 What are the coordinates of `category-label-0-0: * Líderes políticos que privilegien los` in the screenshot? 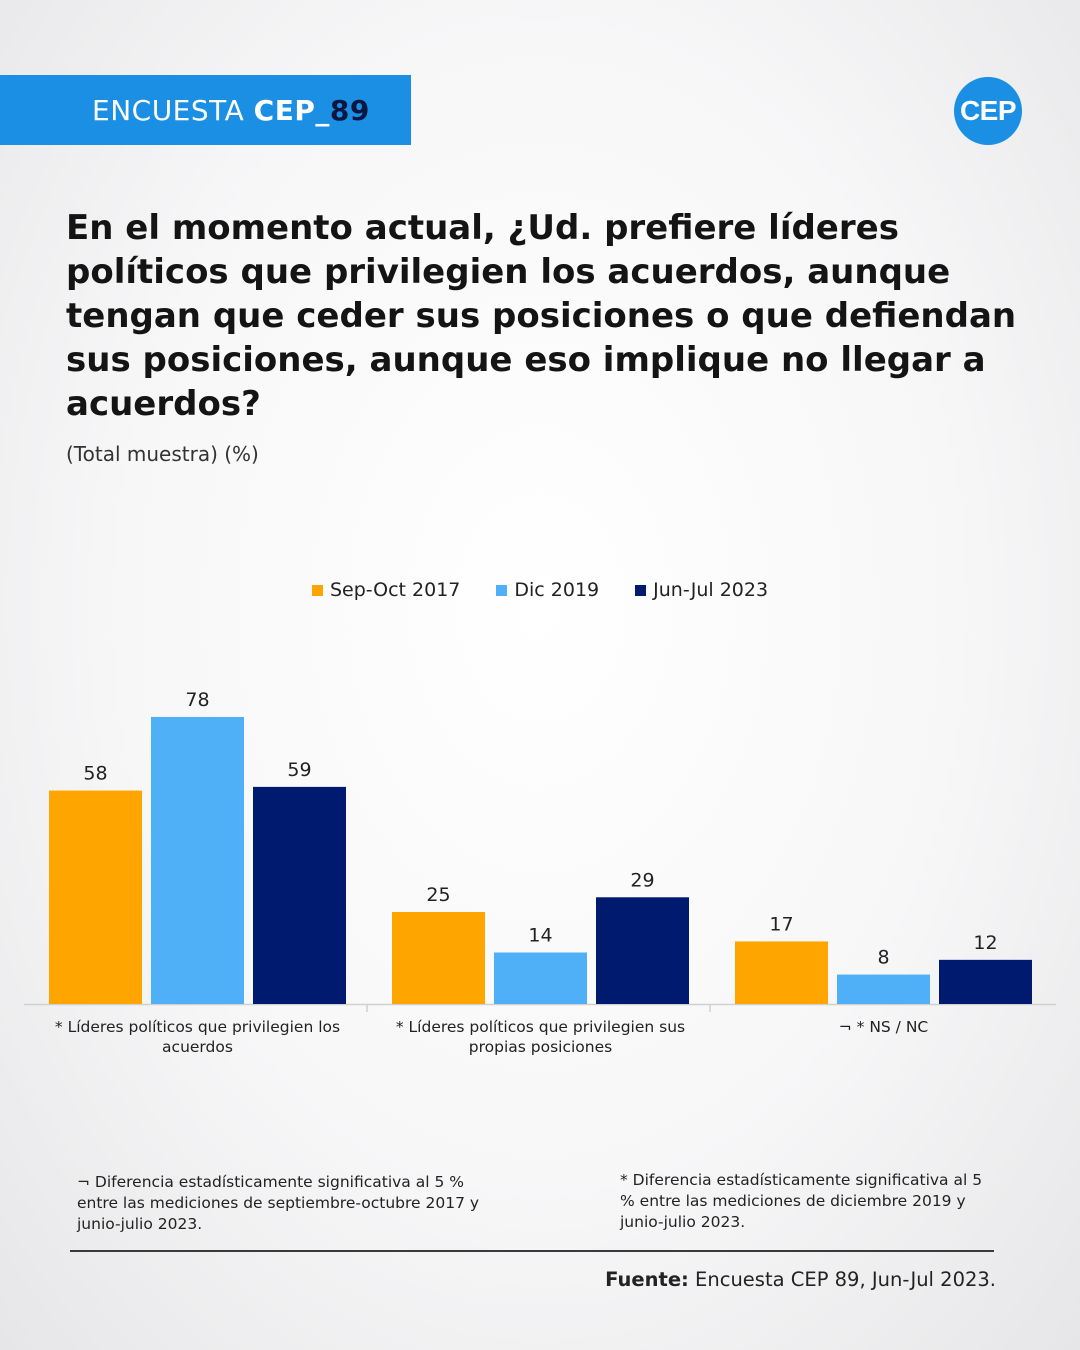 It's located at (197, 1027).